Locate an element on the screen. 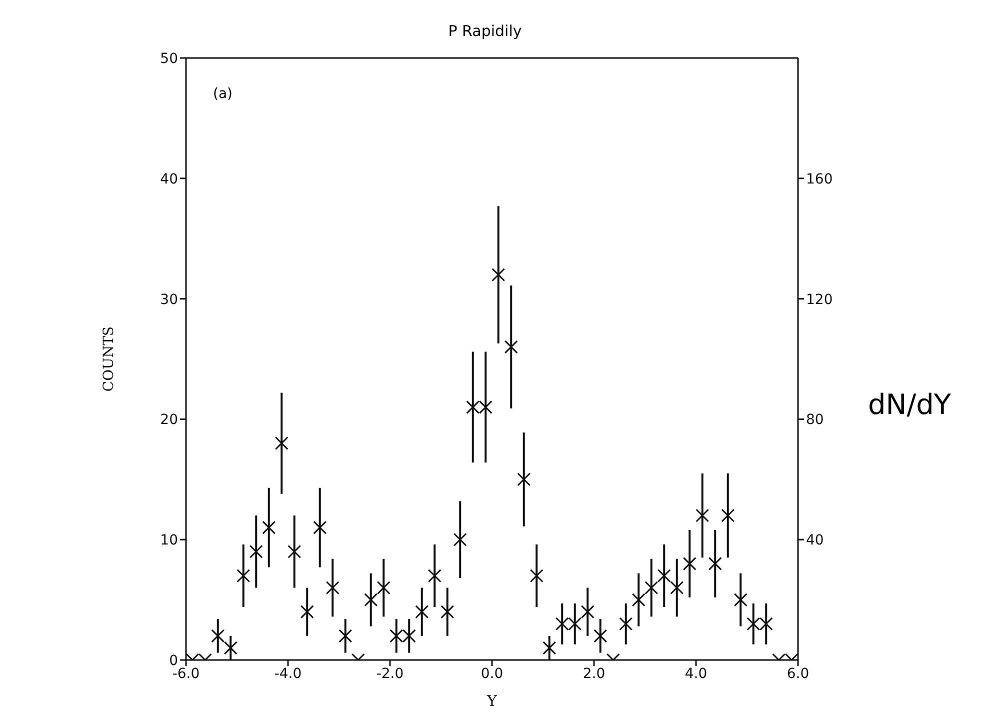 Image resolution: width=981 pixels, height=723 pixels. x-tick-label: -4.0 is located at coordinates (288, 674).